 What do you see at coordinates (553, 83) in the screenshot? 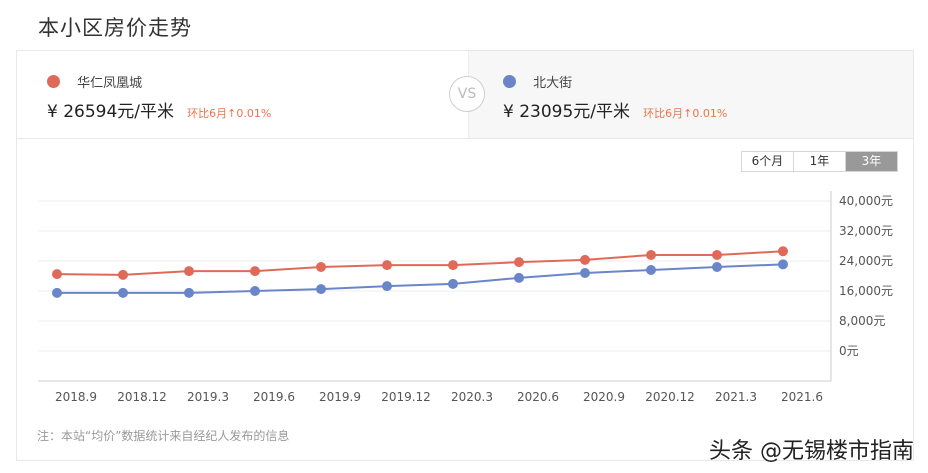
I see `community-name: 北大街` at bounding box center [553, 83].